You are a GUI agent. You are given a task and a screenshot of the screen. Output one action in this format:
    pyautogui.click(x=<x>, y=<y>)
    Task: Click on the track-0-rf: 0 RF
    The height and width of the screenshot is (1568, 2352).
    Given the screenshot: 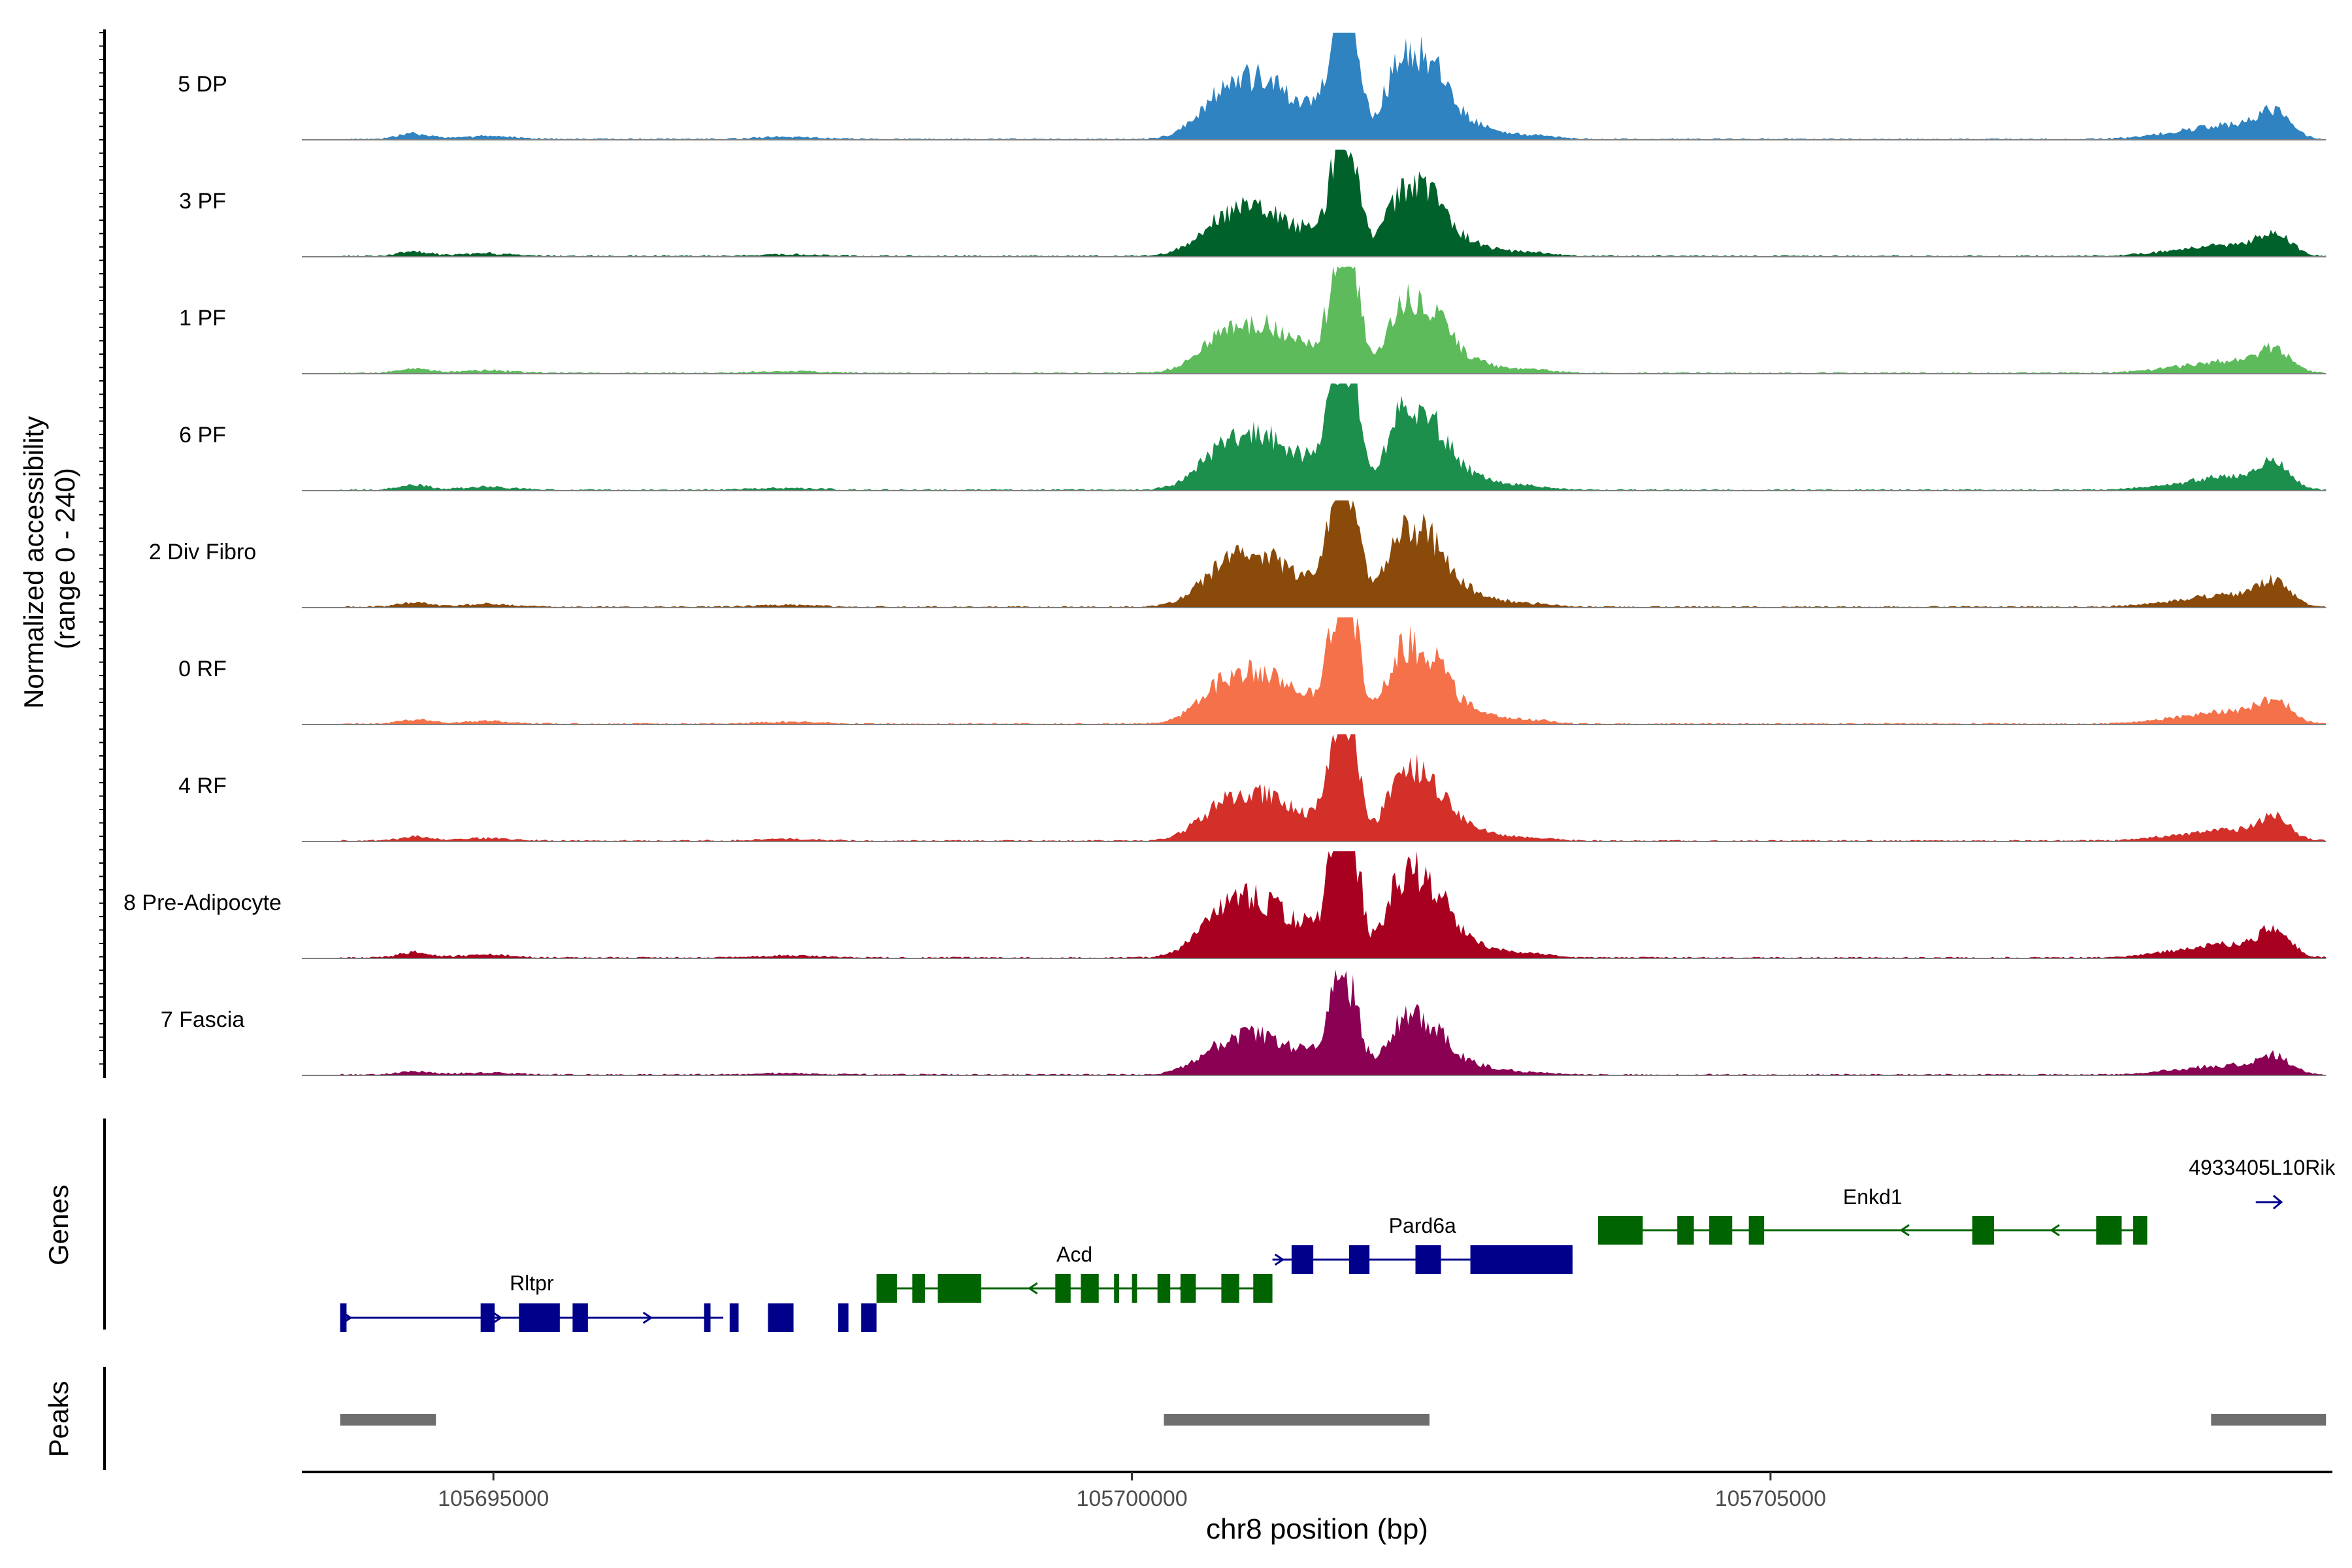 What is the action you would take?
    pyautogui.click(x=1252, y=671)
    